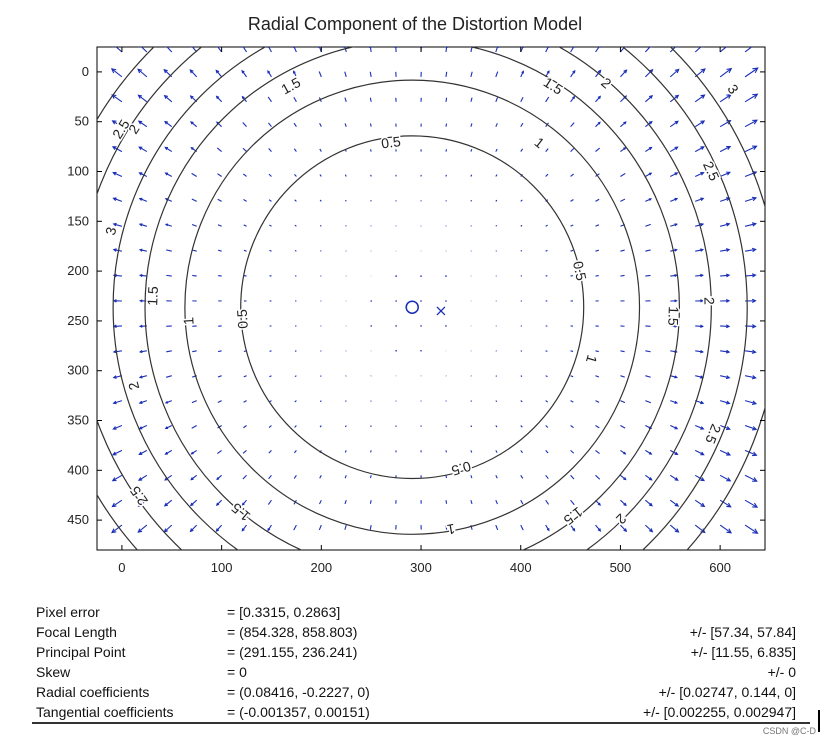 The height and width of the screenshot is (742, 830). Describe the element at coordinates (727, 692) in the screenshot. I see `param-uncertainty: +/- [0.02747, 0.144, 0]` at that location.